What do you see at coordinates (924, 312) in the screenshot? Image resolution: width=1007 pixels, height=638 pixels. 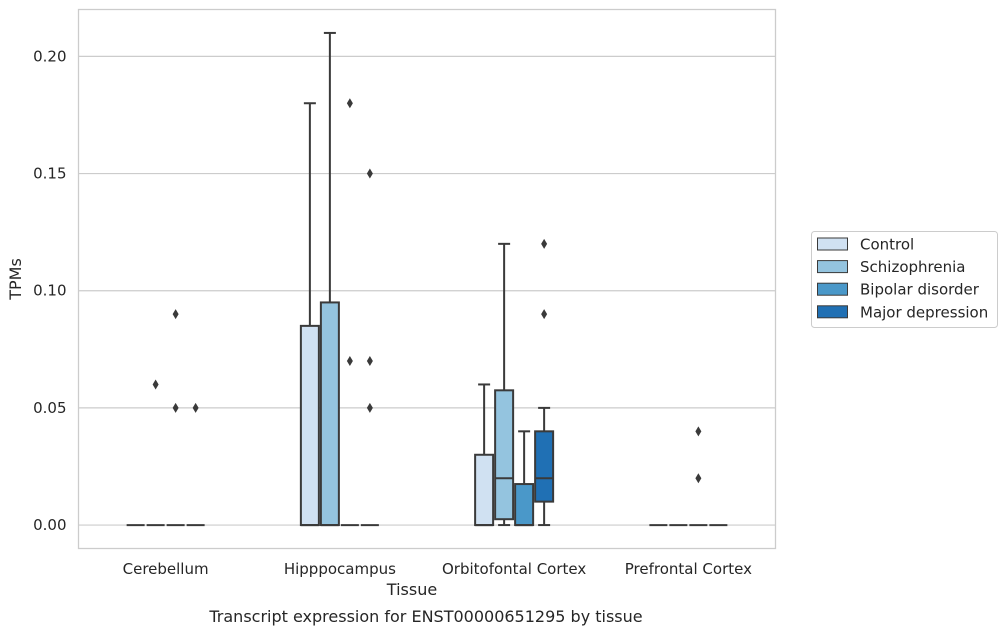 I see `legend-label: Major depression` at bounding box center [924, 312].